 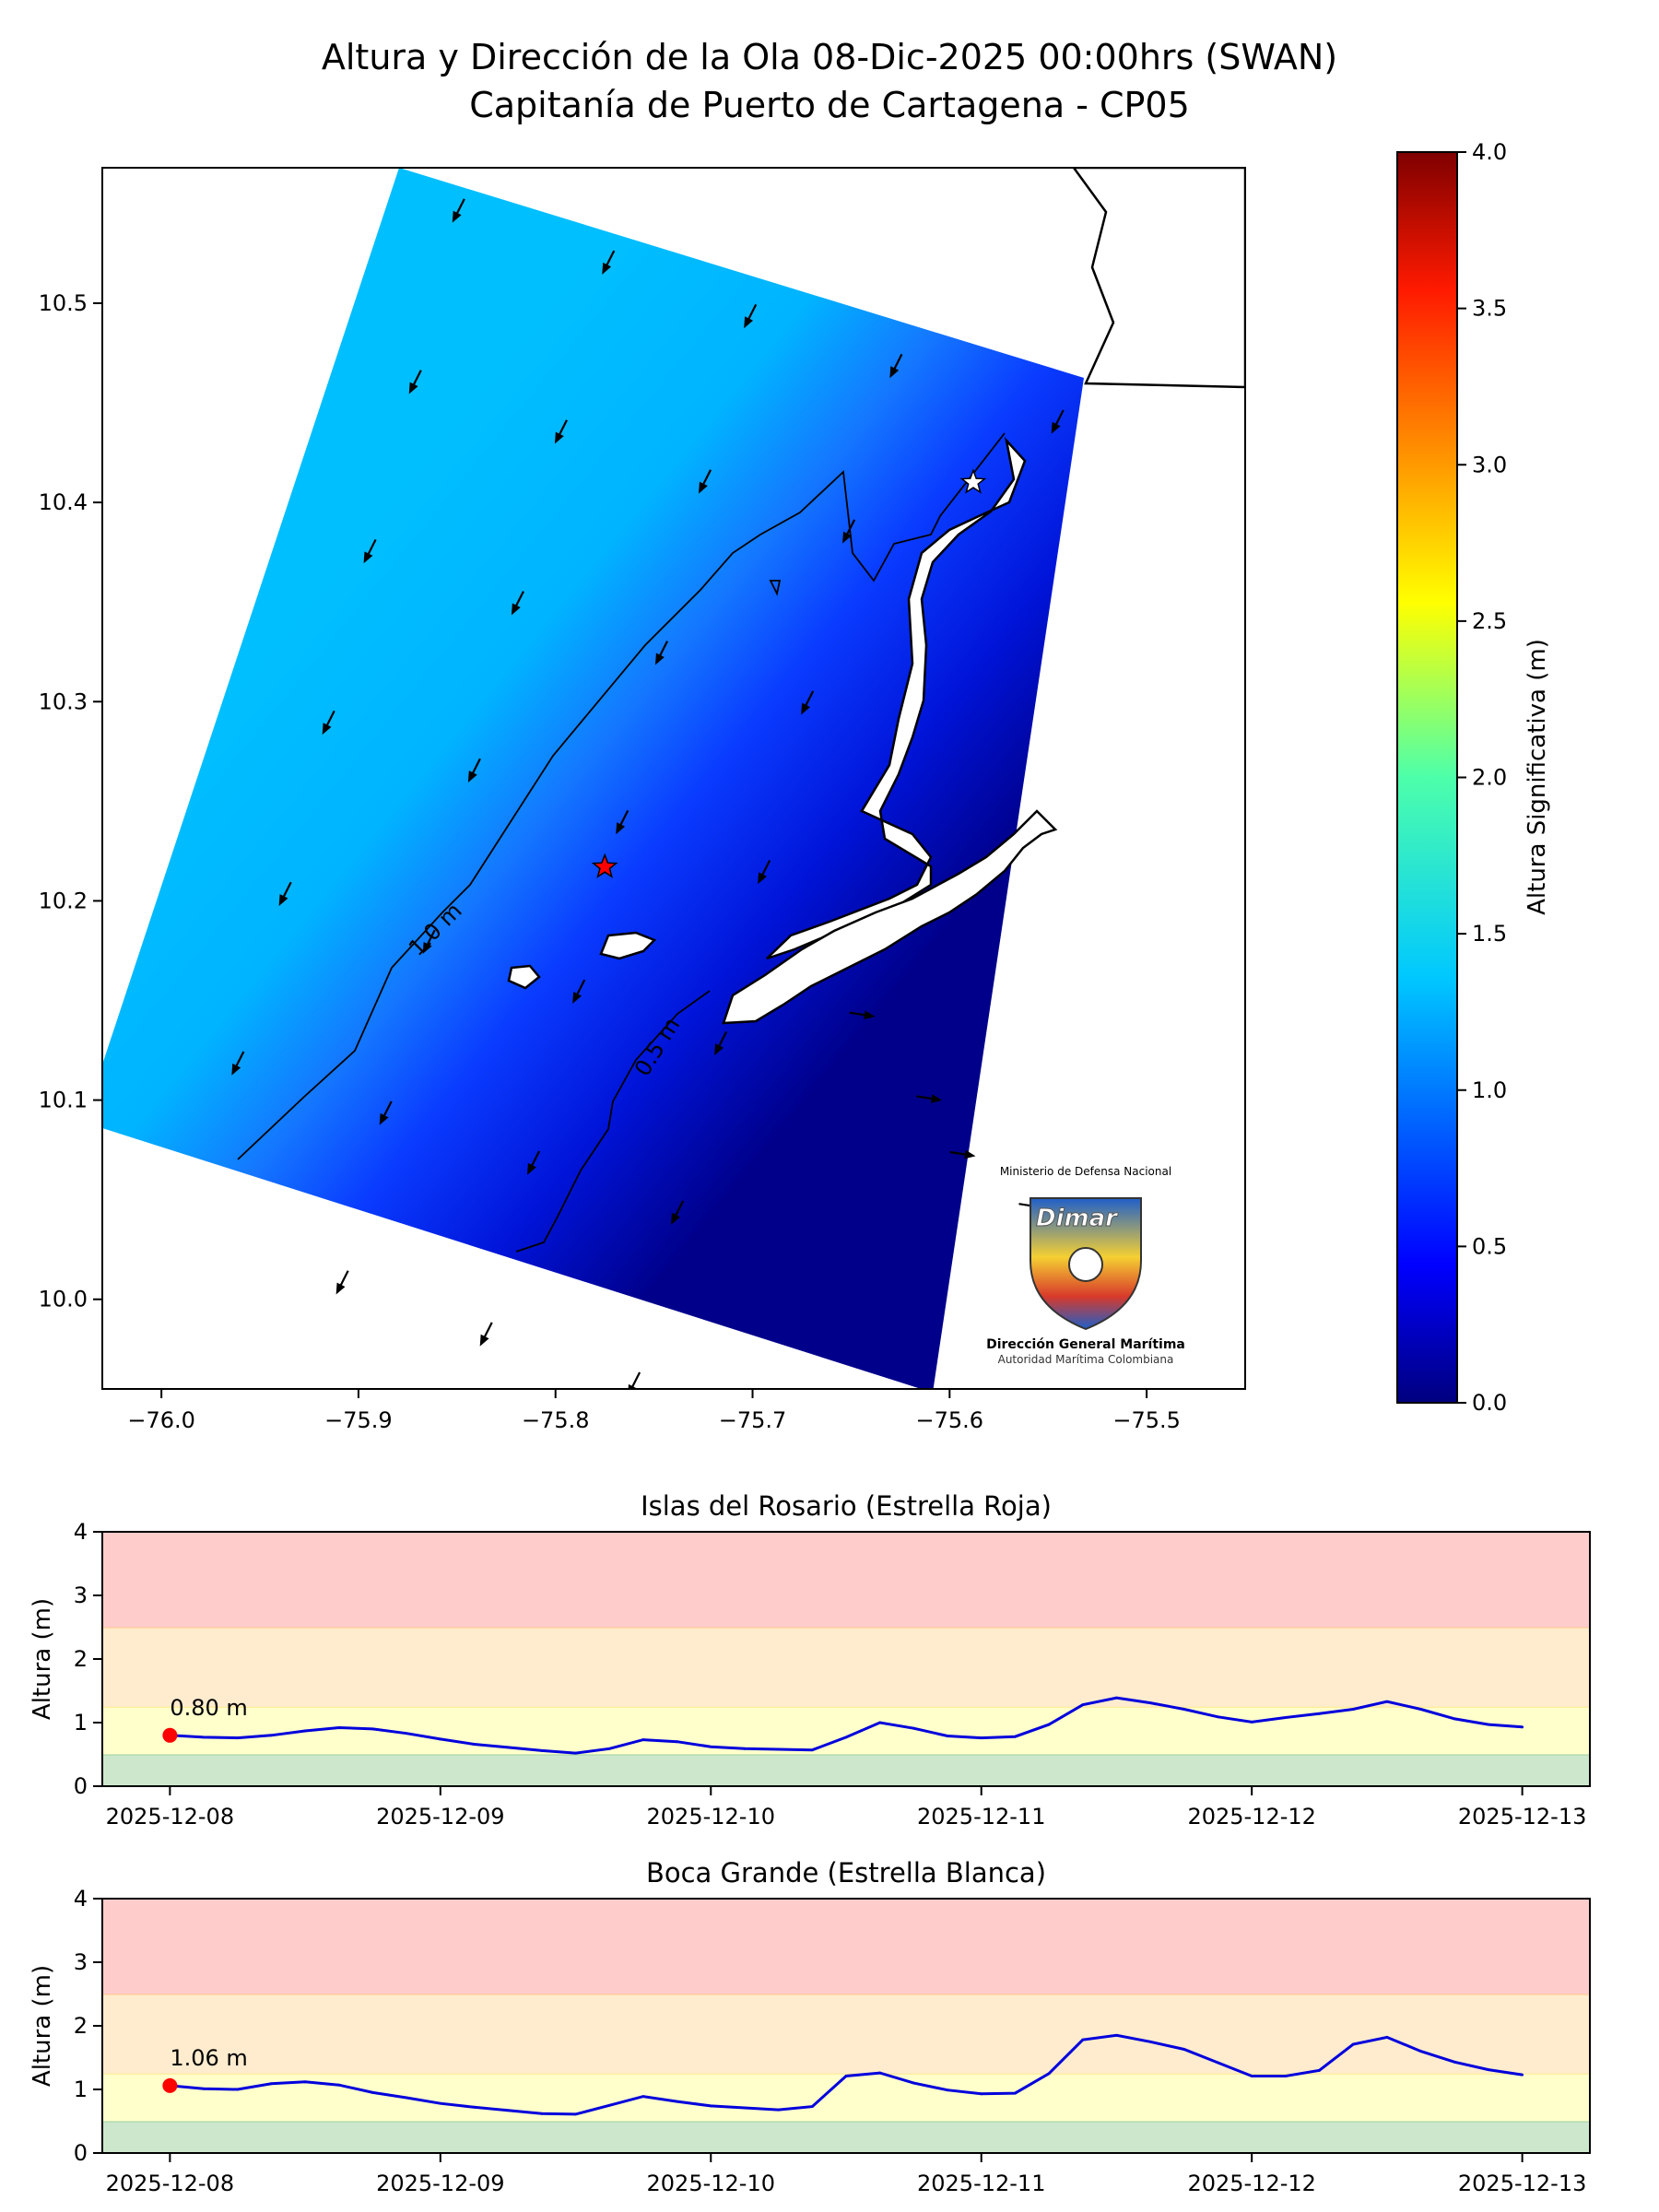 What do you see at coordinates (775, 588) in the screenshot?
I see `contour-0-5-islet` at bounding box center [775, 588].